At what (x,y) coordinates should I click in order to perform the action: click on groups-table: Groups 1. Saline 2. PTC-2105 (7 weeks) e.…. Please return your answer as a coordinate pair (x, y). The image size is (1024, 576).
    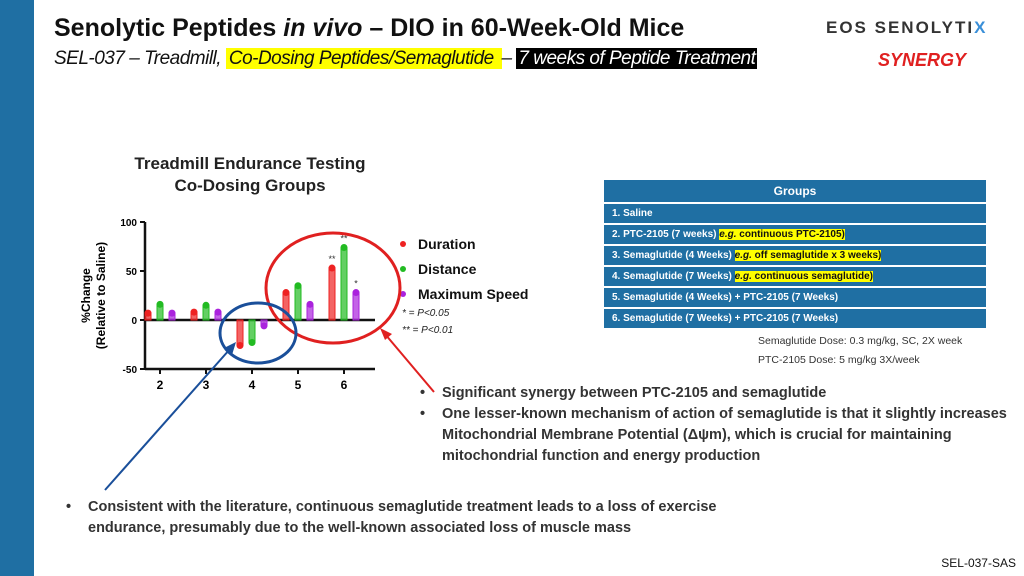
    Looking at the image, I should click on (795, 255).